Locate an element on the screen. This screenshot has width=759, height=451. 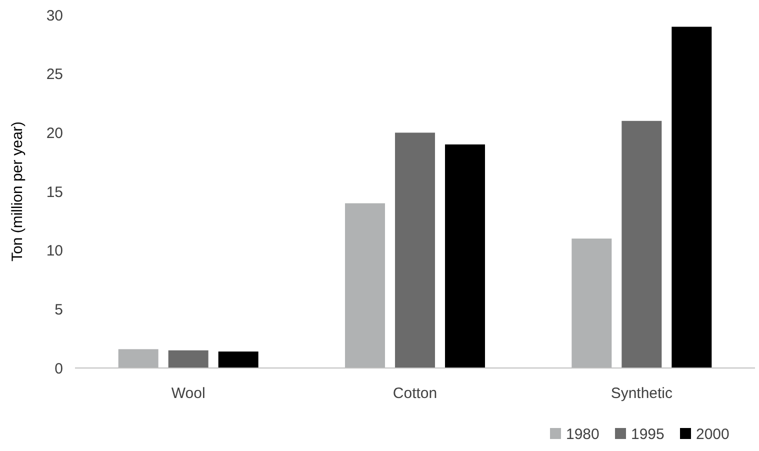
x-tick-label: Synthetic is located at coordinates (642, 393).